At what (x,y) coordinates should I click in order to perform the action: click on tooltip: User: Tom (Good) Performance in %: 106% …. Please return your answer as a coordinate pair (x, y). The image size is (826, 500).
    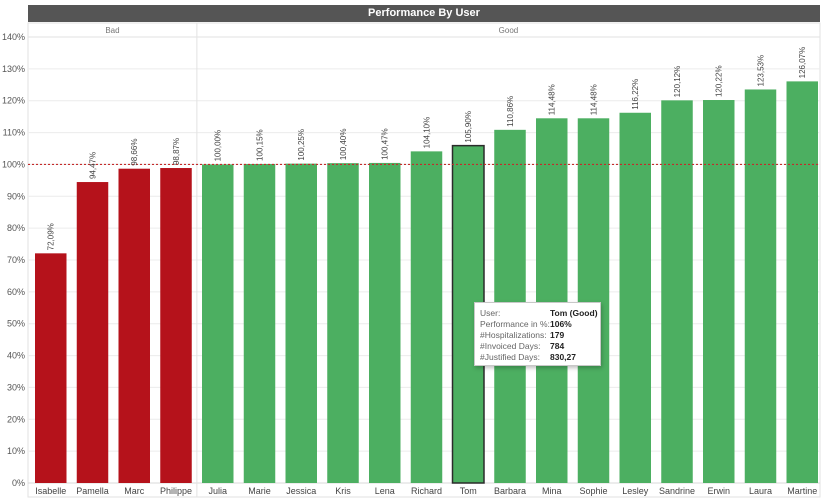
    Looking at the image, I should click on (537, 334).